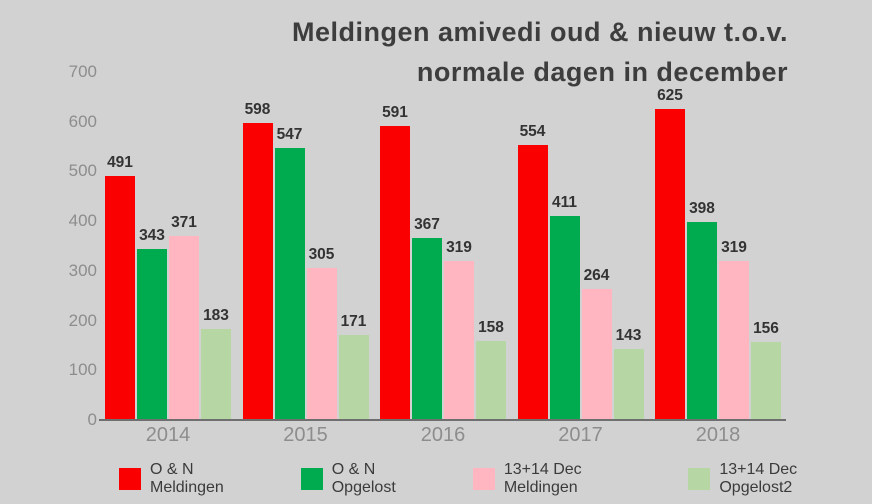  I want to click on y-tick-label: 500, so click(82, 171).